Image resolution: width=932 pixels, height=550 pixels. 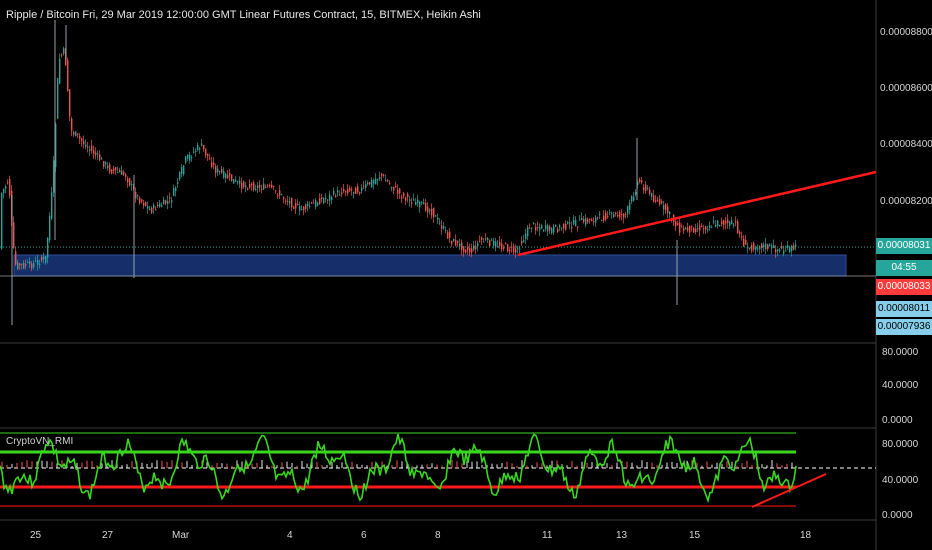 I want to click on trend-line, so click(x=697, y=213).